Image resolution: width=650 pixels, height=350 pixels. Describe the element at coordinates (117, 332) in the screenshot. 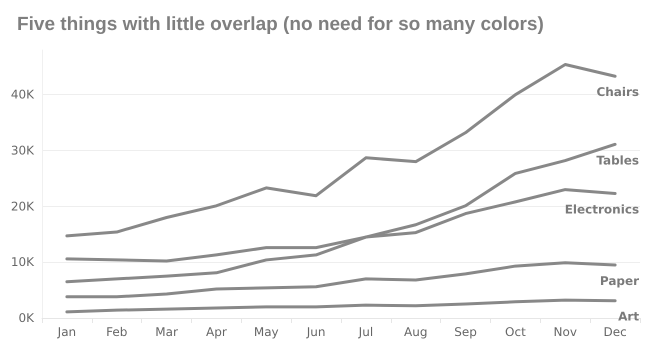

I see `x-tick-label: Feb` at that location.